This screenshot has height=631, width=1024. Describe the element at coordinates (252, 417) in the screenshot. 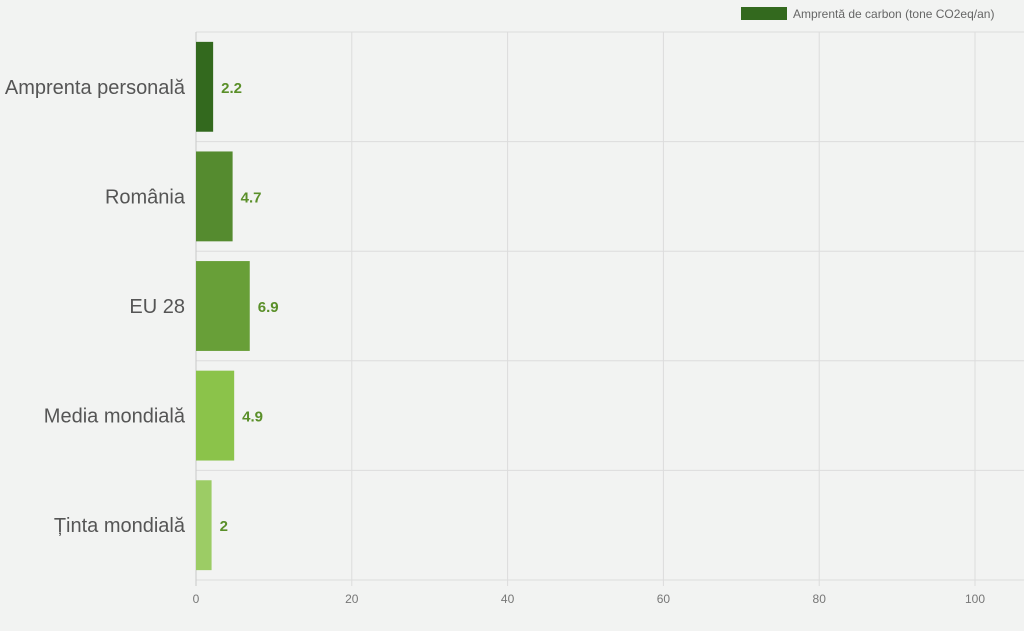

I see `data-label: 4.9` at that location.